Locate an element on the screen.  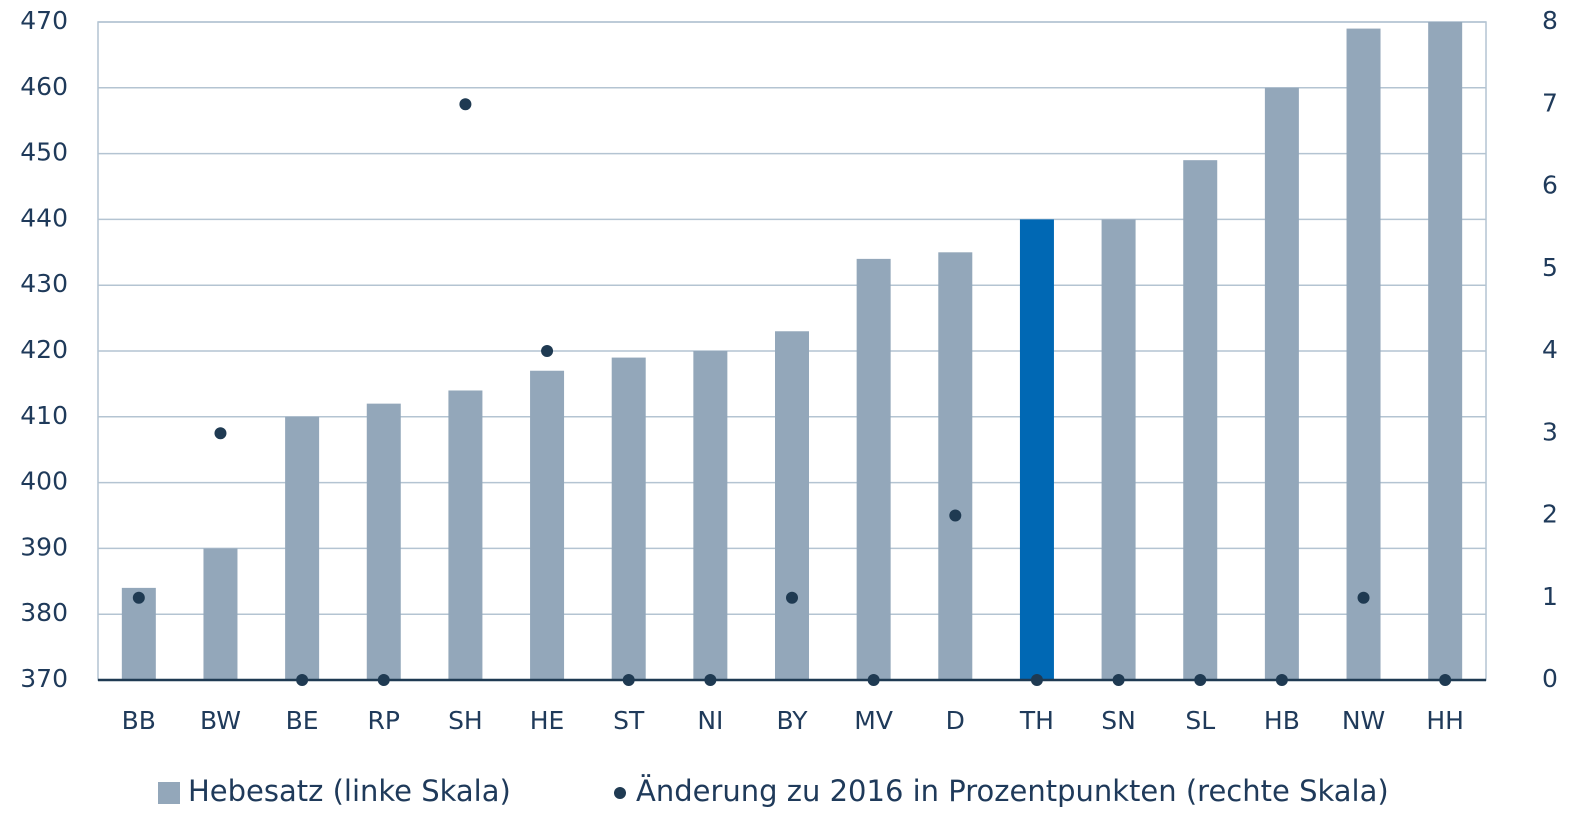
y-tick-label: 370 is located at coordinates (44, 678).